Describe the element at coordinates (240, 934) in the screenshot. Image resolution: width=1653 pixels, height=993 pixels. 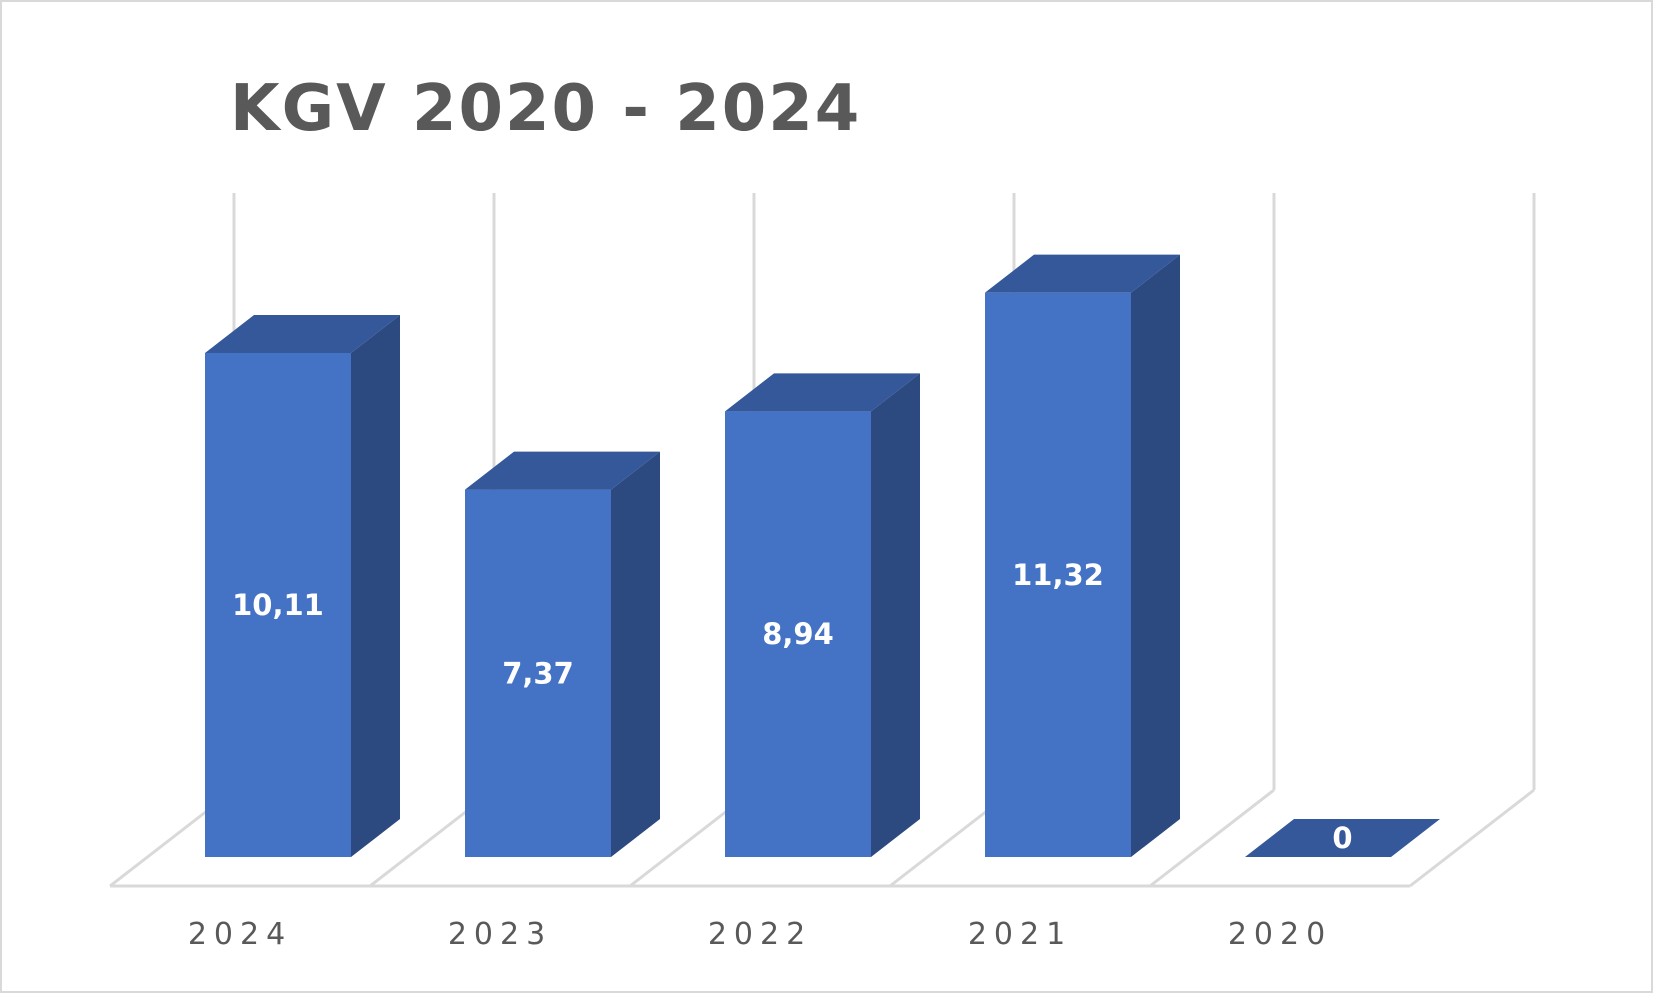
I see `x-tick-label: 2024` at that location.